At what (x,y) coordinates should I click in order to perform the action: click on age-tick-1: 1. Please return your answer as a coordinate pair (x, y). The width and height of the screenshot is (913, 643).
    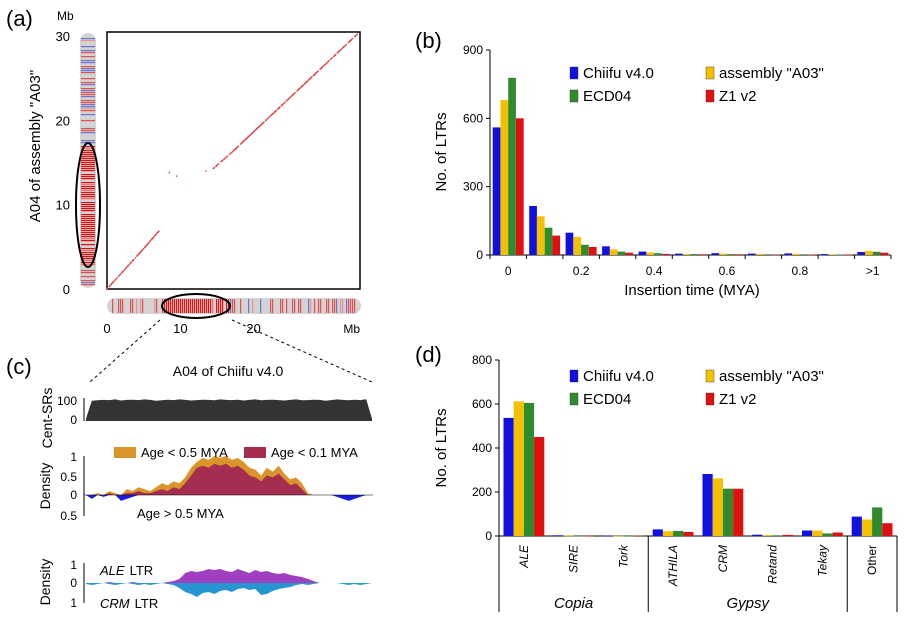
    Looking at the image, I should click on (73, 457).